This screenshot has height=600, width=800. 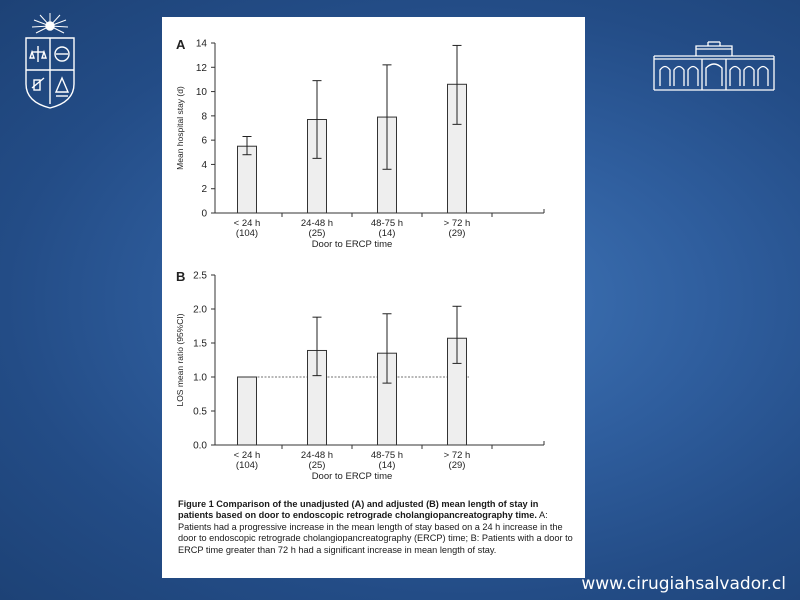 What do you see at coordinates (181, 44) in the screenshot?
I see `chart-a-panel-label: A` at bounding box center [181, 44].